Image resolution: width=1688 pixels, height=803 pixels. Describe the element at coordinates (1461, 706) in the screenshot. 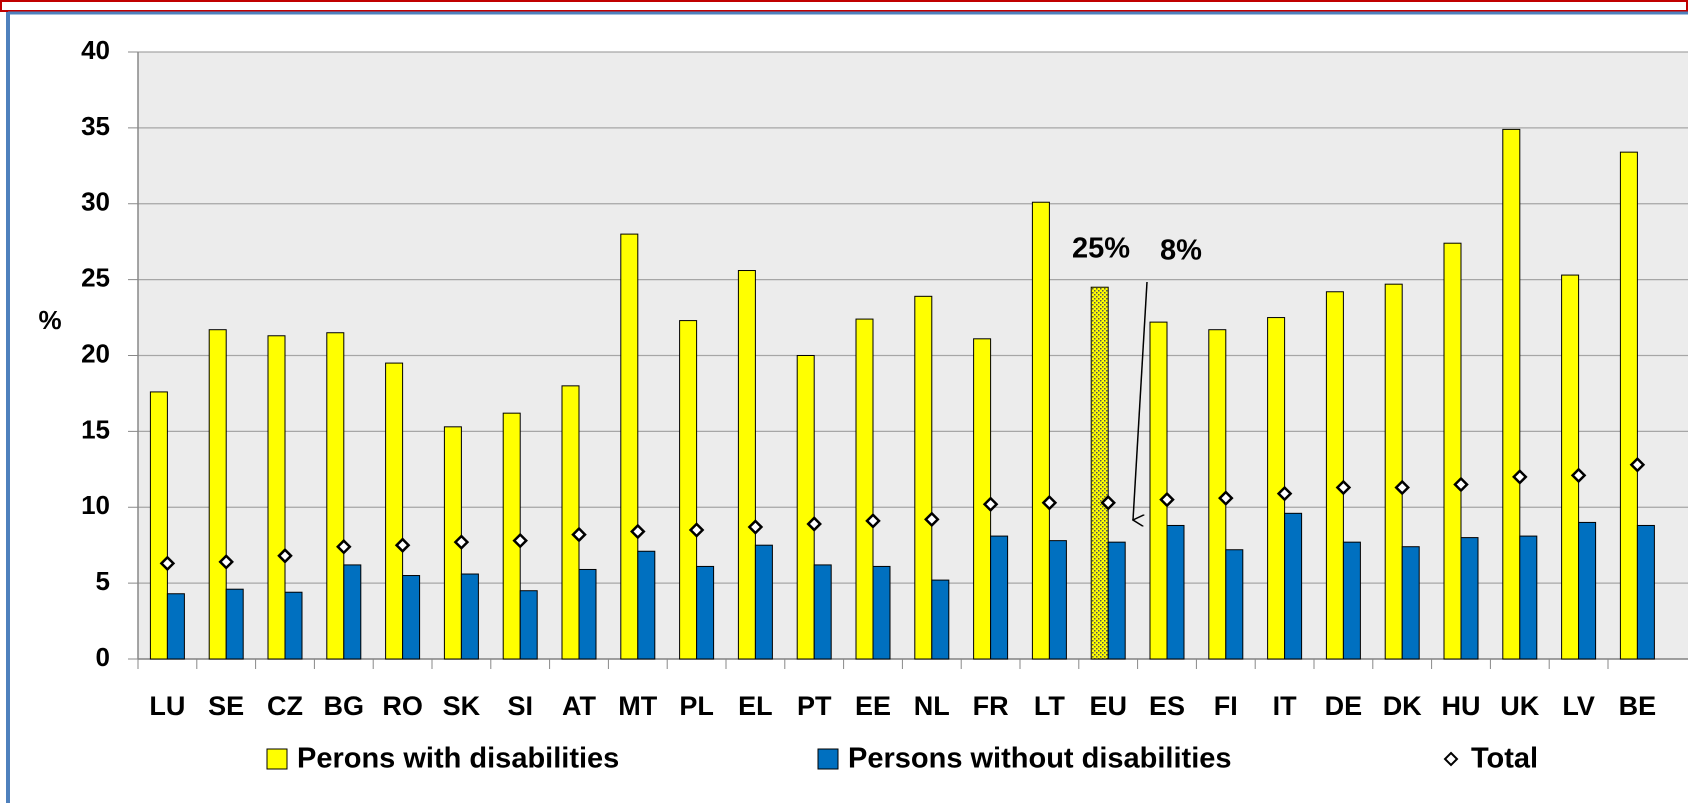

I see `x-tick-label: HU` at that location.